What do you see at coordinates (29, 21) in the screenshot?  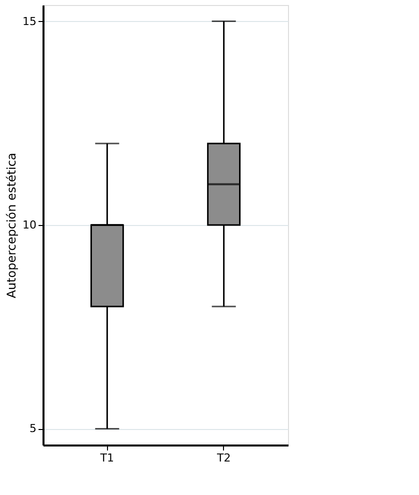 I see `y-tick-label: 15` at bounding box center [29, 21].